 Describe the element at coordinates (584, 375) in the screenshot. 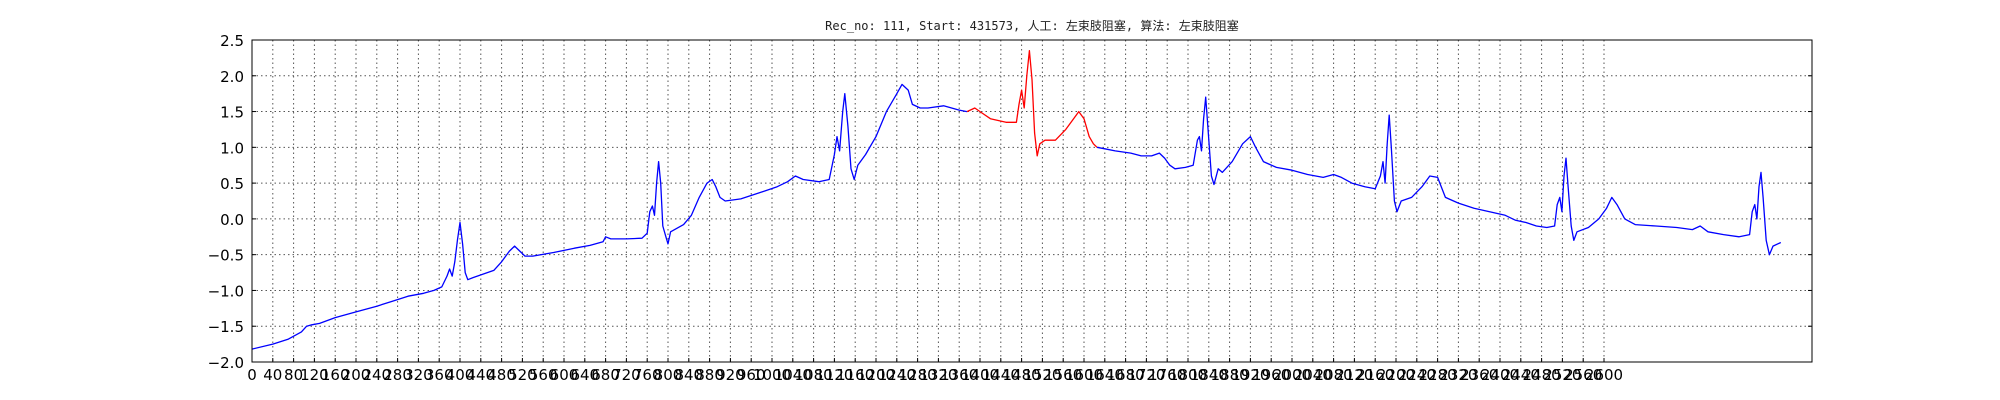

I see `x-tick-label: 640` at that location.